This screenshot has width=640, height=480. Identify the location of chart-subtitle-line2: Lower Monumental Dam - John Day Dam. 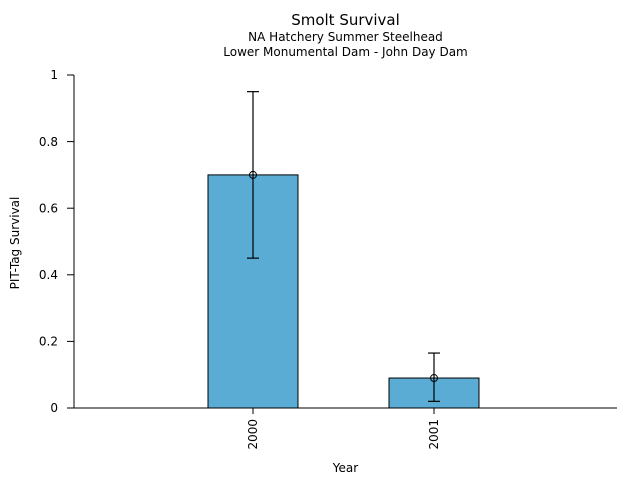
(345, 51).